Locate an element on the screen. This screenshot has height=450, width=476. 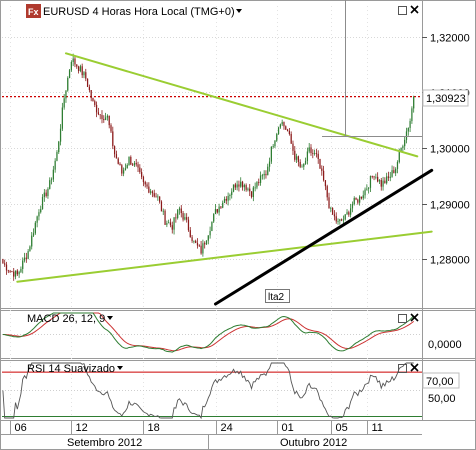
title-dropdown-icon is located at coordinates (239, 11).